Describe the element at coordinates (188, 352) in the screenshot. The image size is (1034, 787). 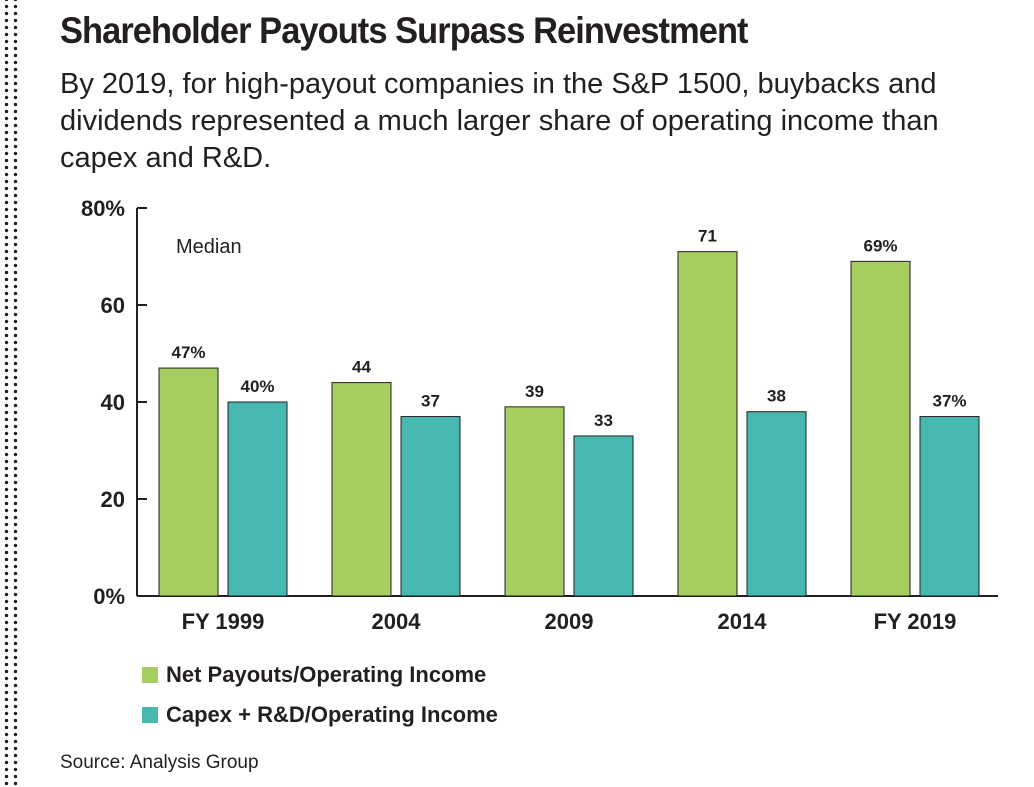
I see `data-label: 47%` at that location.